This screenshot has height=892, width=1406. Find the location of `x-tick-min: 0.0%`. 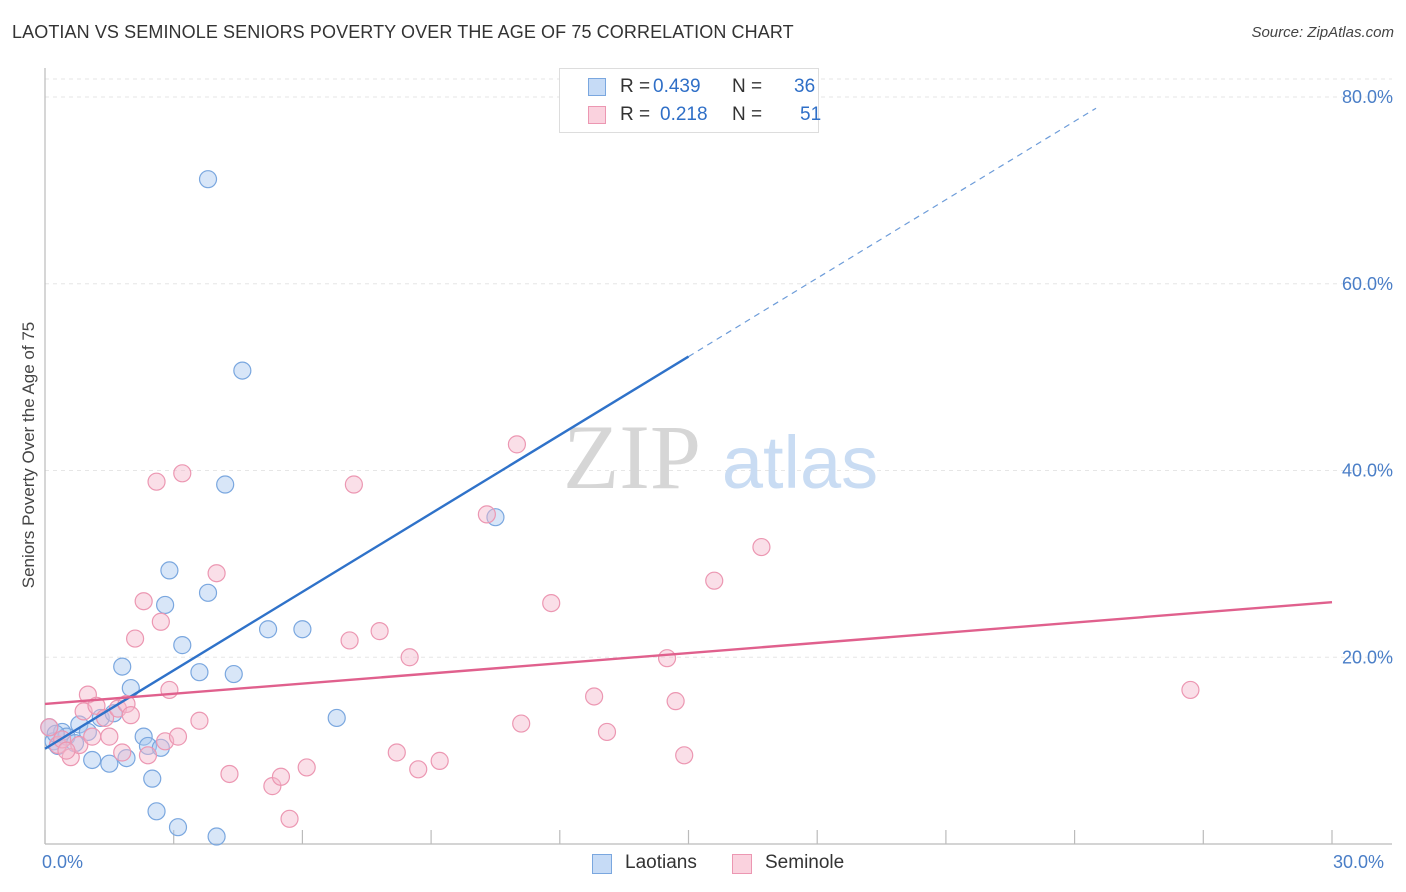

x-tick-min: 0.0% is located at coordinates (63, 862).